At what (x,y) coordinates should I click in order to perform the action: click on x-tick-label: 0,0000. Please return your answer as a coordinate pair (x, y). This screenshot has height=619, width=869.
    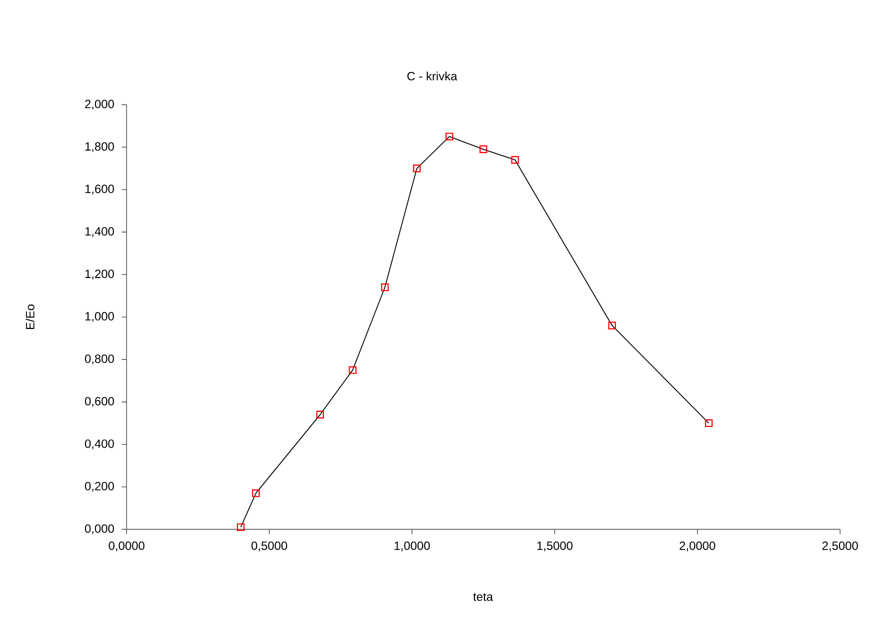
    Looking at the image, I should click on (126, 546).